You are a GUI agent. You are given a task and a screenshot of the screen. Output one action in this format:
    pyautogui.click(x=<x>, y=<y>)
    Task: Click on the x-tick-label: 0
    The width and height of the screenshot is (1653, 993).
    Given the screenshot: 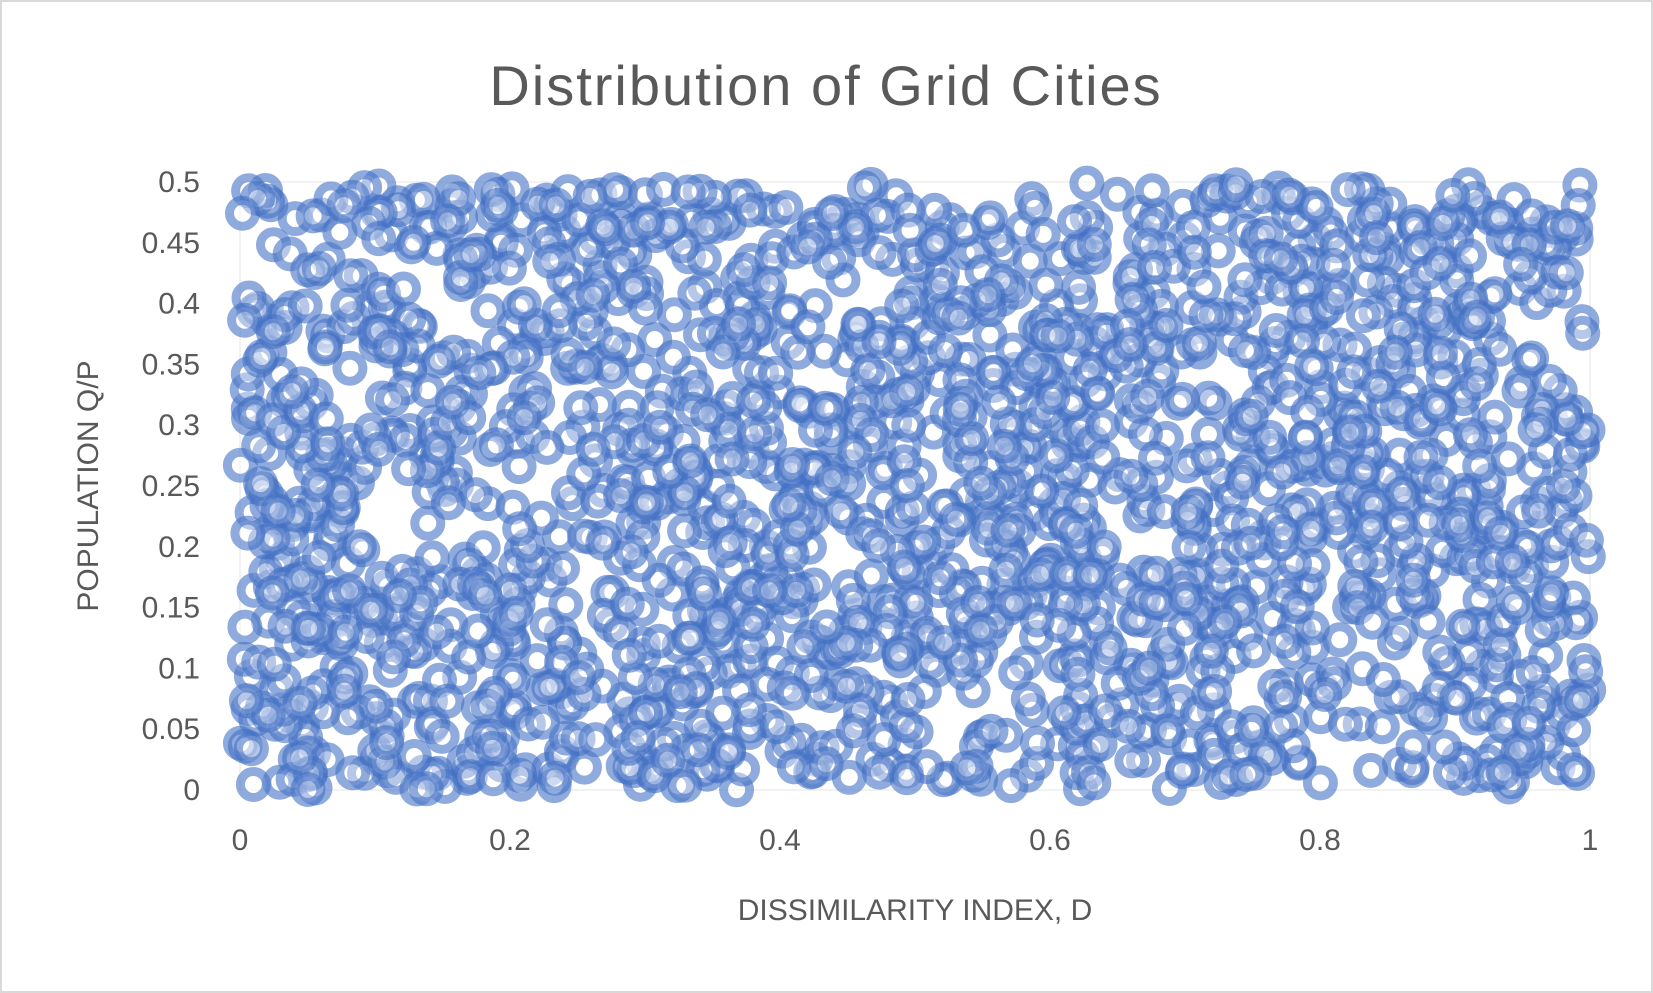 What is the action you would take?
    pyautogui.click(x=240, y=840)
    